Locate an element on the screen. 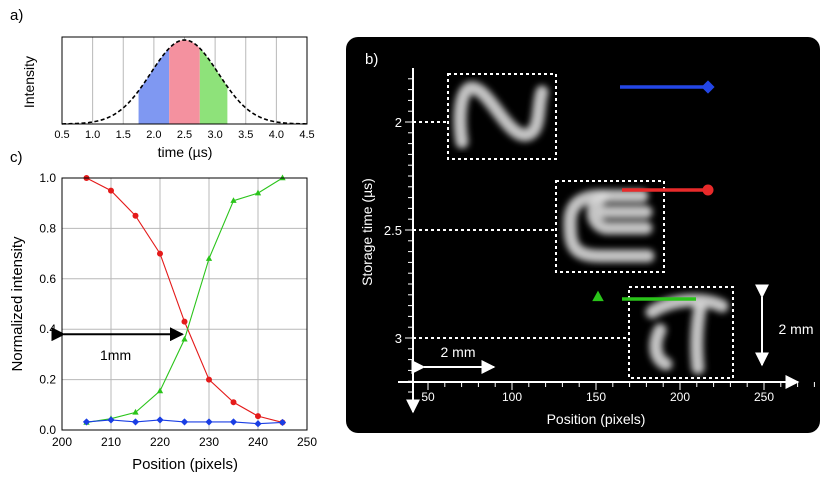 The height and width of the screenshot is (483, 830). y-tick-label: 0.2 is located at coordinates (47, 380).